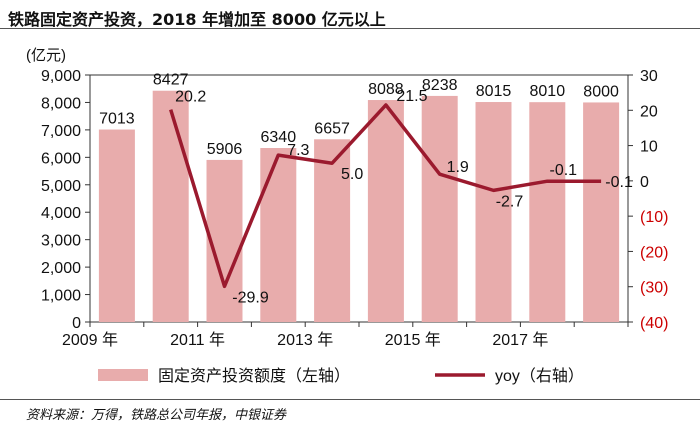 The image size is (700, 427). Describe the element at coordinates (619, 182) in the screenshot. I see `yoy-label-2018: -0.1` at that location.